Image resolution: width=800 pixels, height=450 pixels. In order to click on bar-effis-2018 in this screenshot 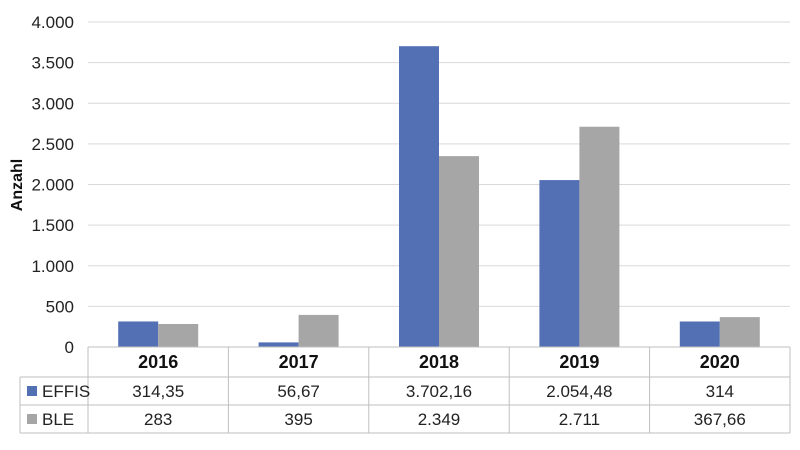, I will do `click(419, 197)`.